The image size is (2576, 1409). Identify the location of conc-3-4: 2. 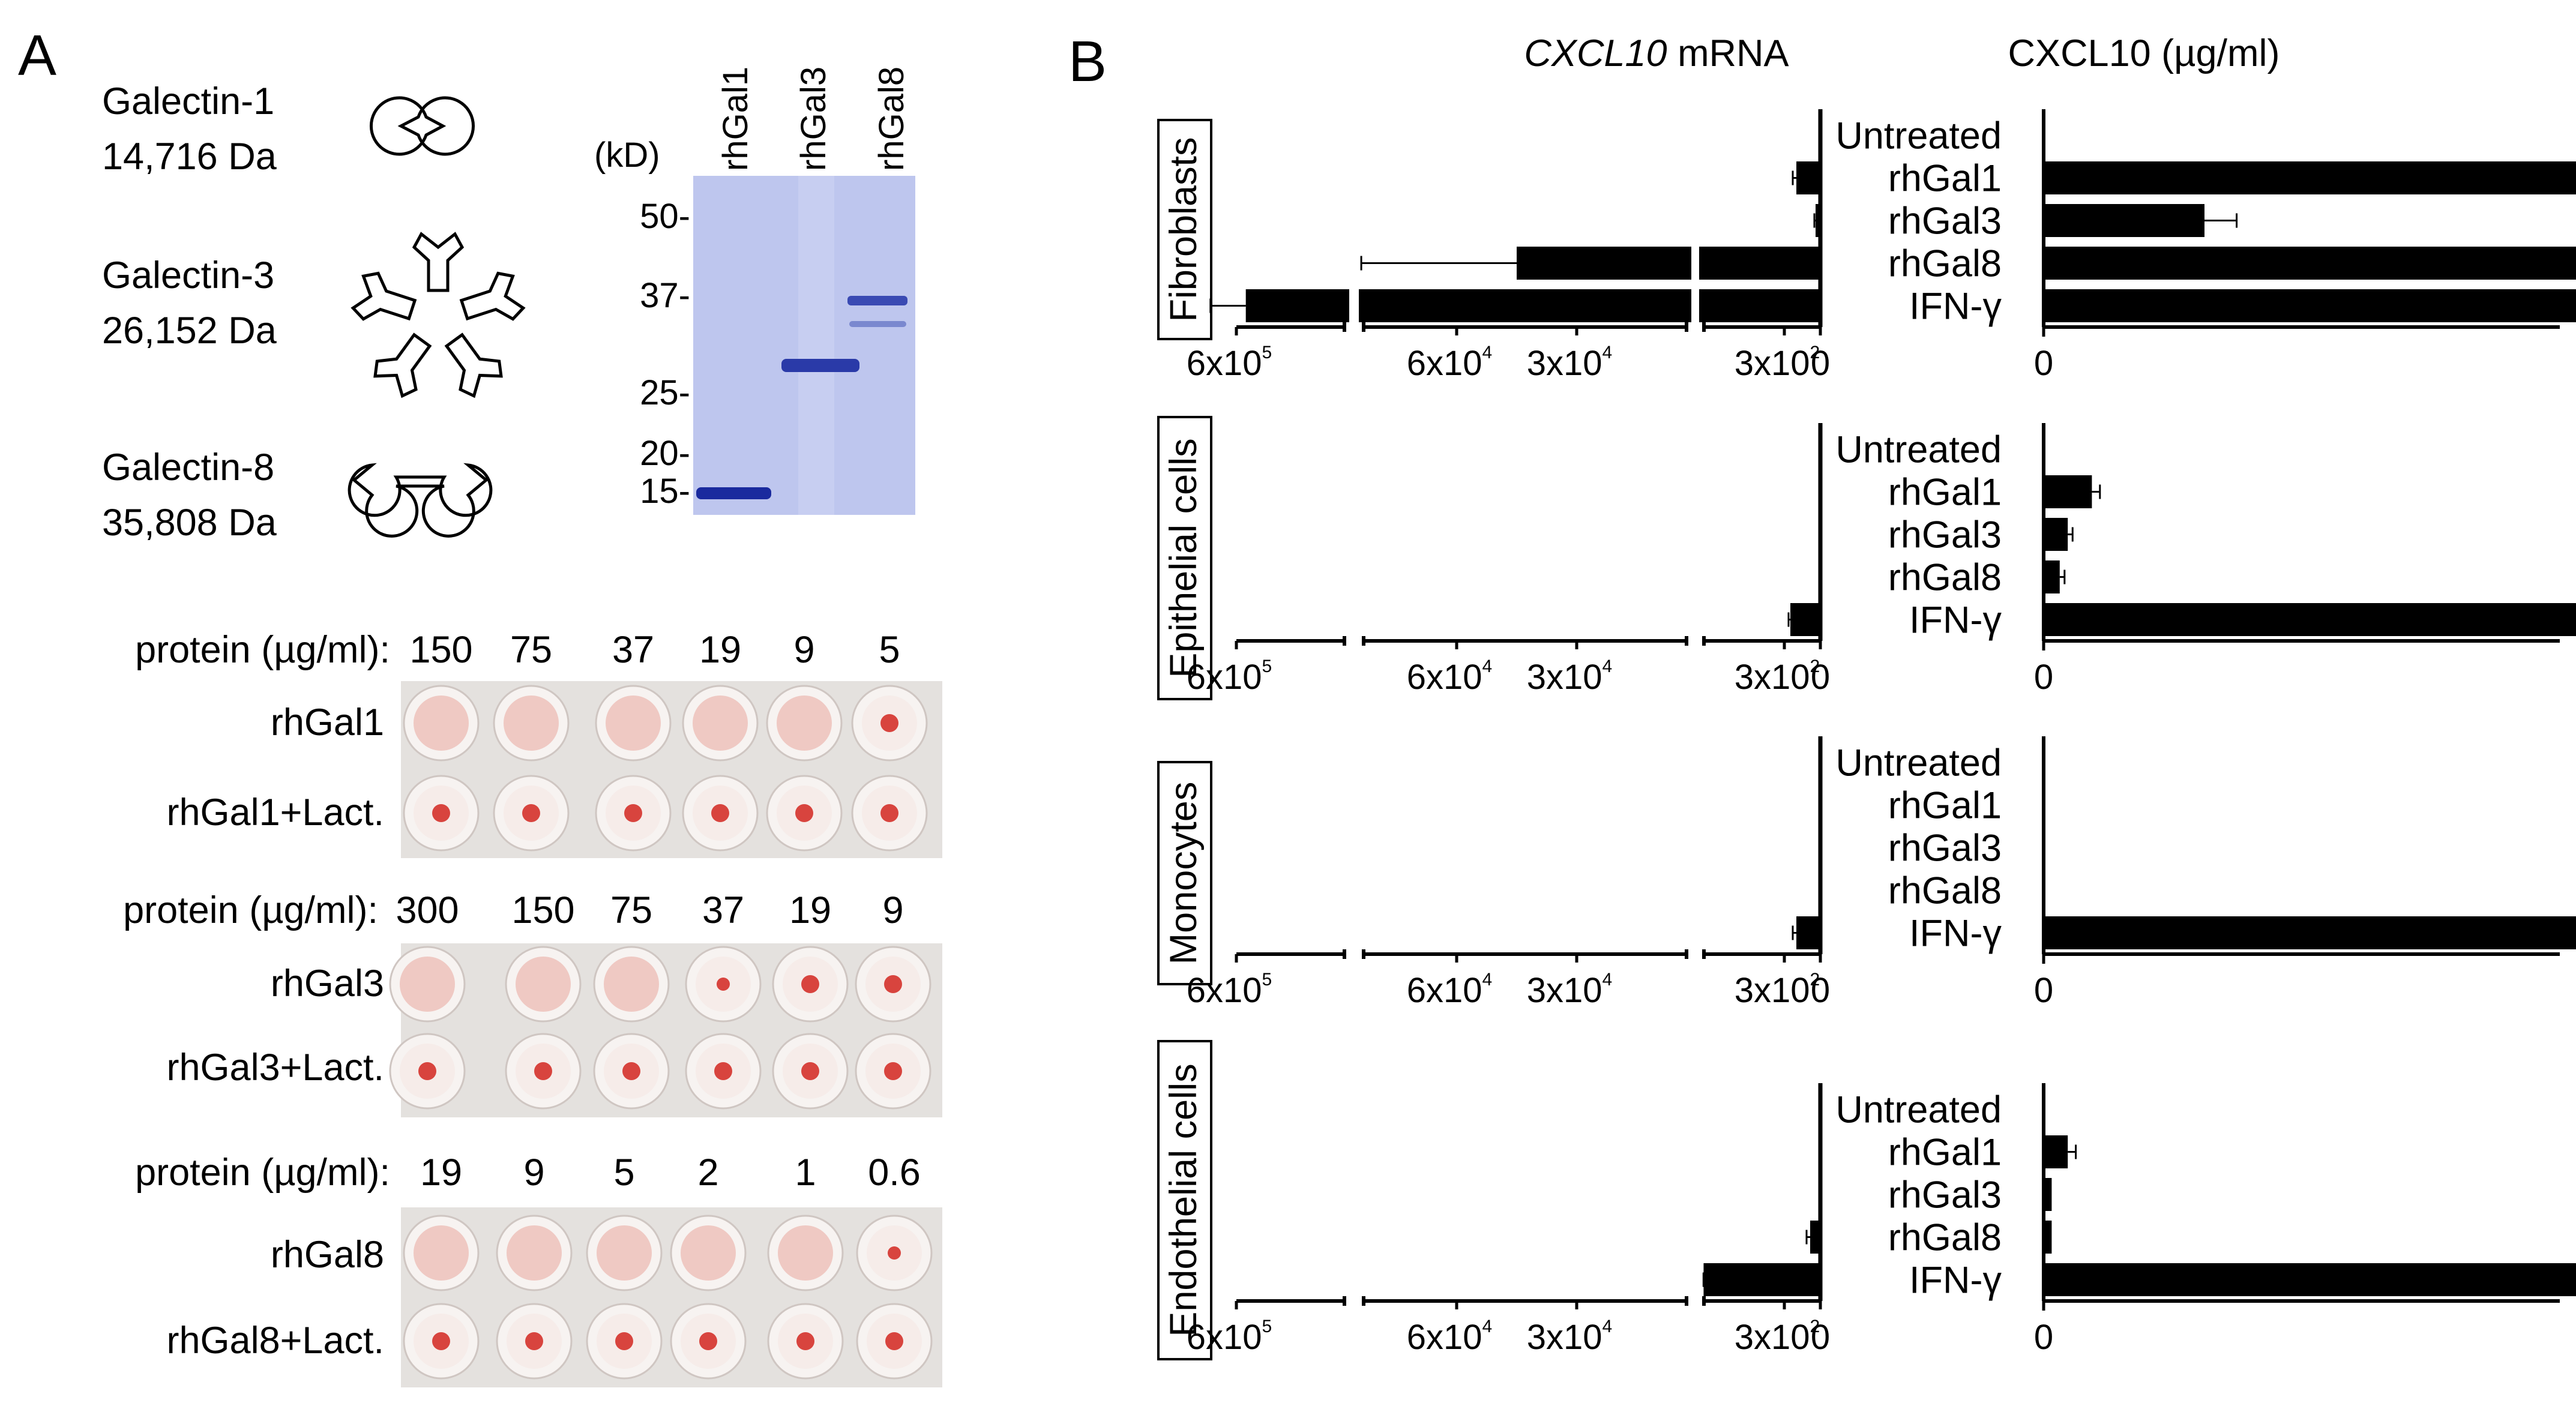
(707, 1173).